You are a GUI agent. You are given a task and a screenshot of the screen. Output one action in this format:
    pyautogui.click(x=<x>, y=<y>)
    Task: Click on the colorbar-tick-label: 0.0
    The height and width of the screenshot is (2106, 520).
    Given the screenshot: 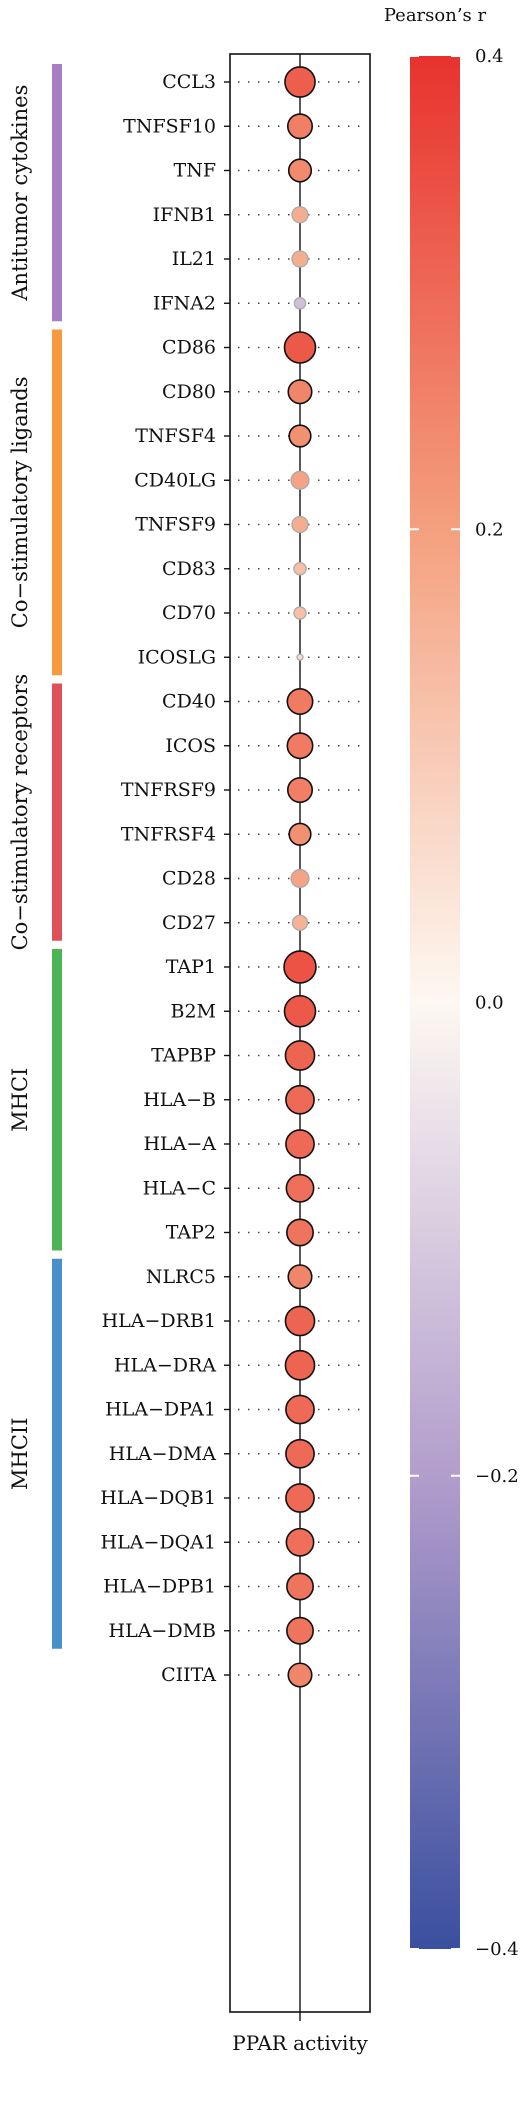 What is the action you would take?
    pyautogui.click(x=489, y=1003)
    